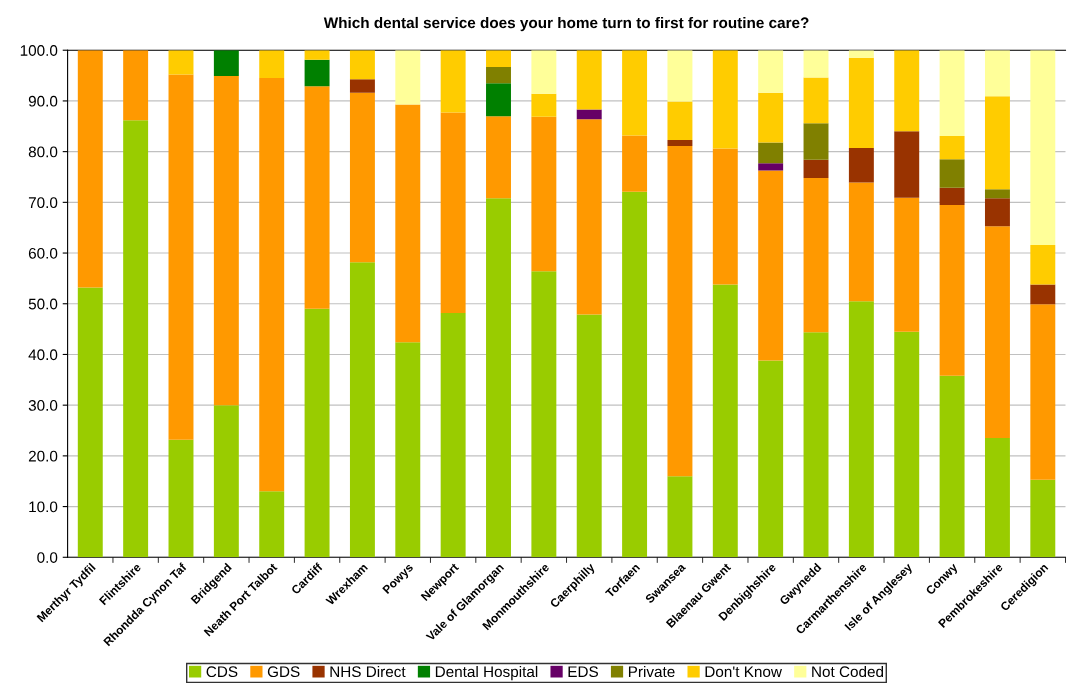 This screenshot has height=688, width=1073. I want to click on y-tick-label: 80.0, so click(43, 152).